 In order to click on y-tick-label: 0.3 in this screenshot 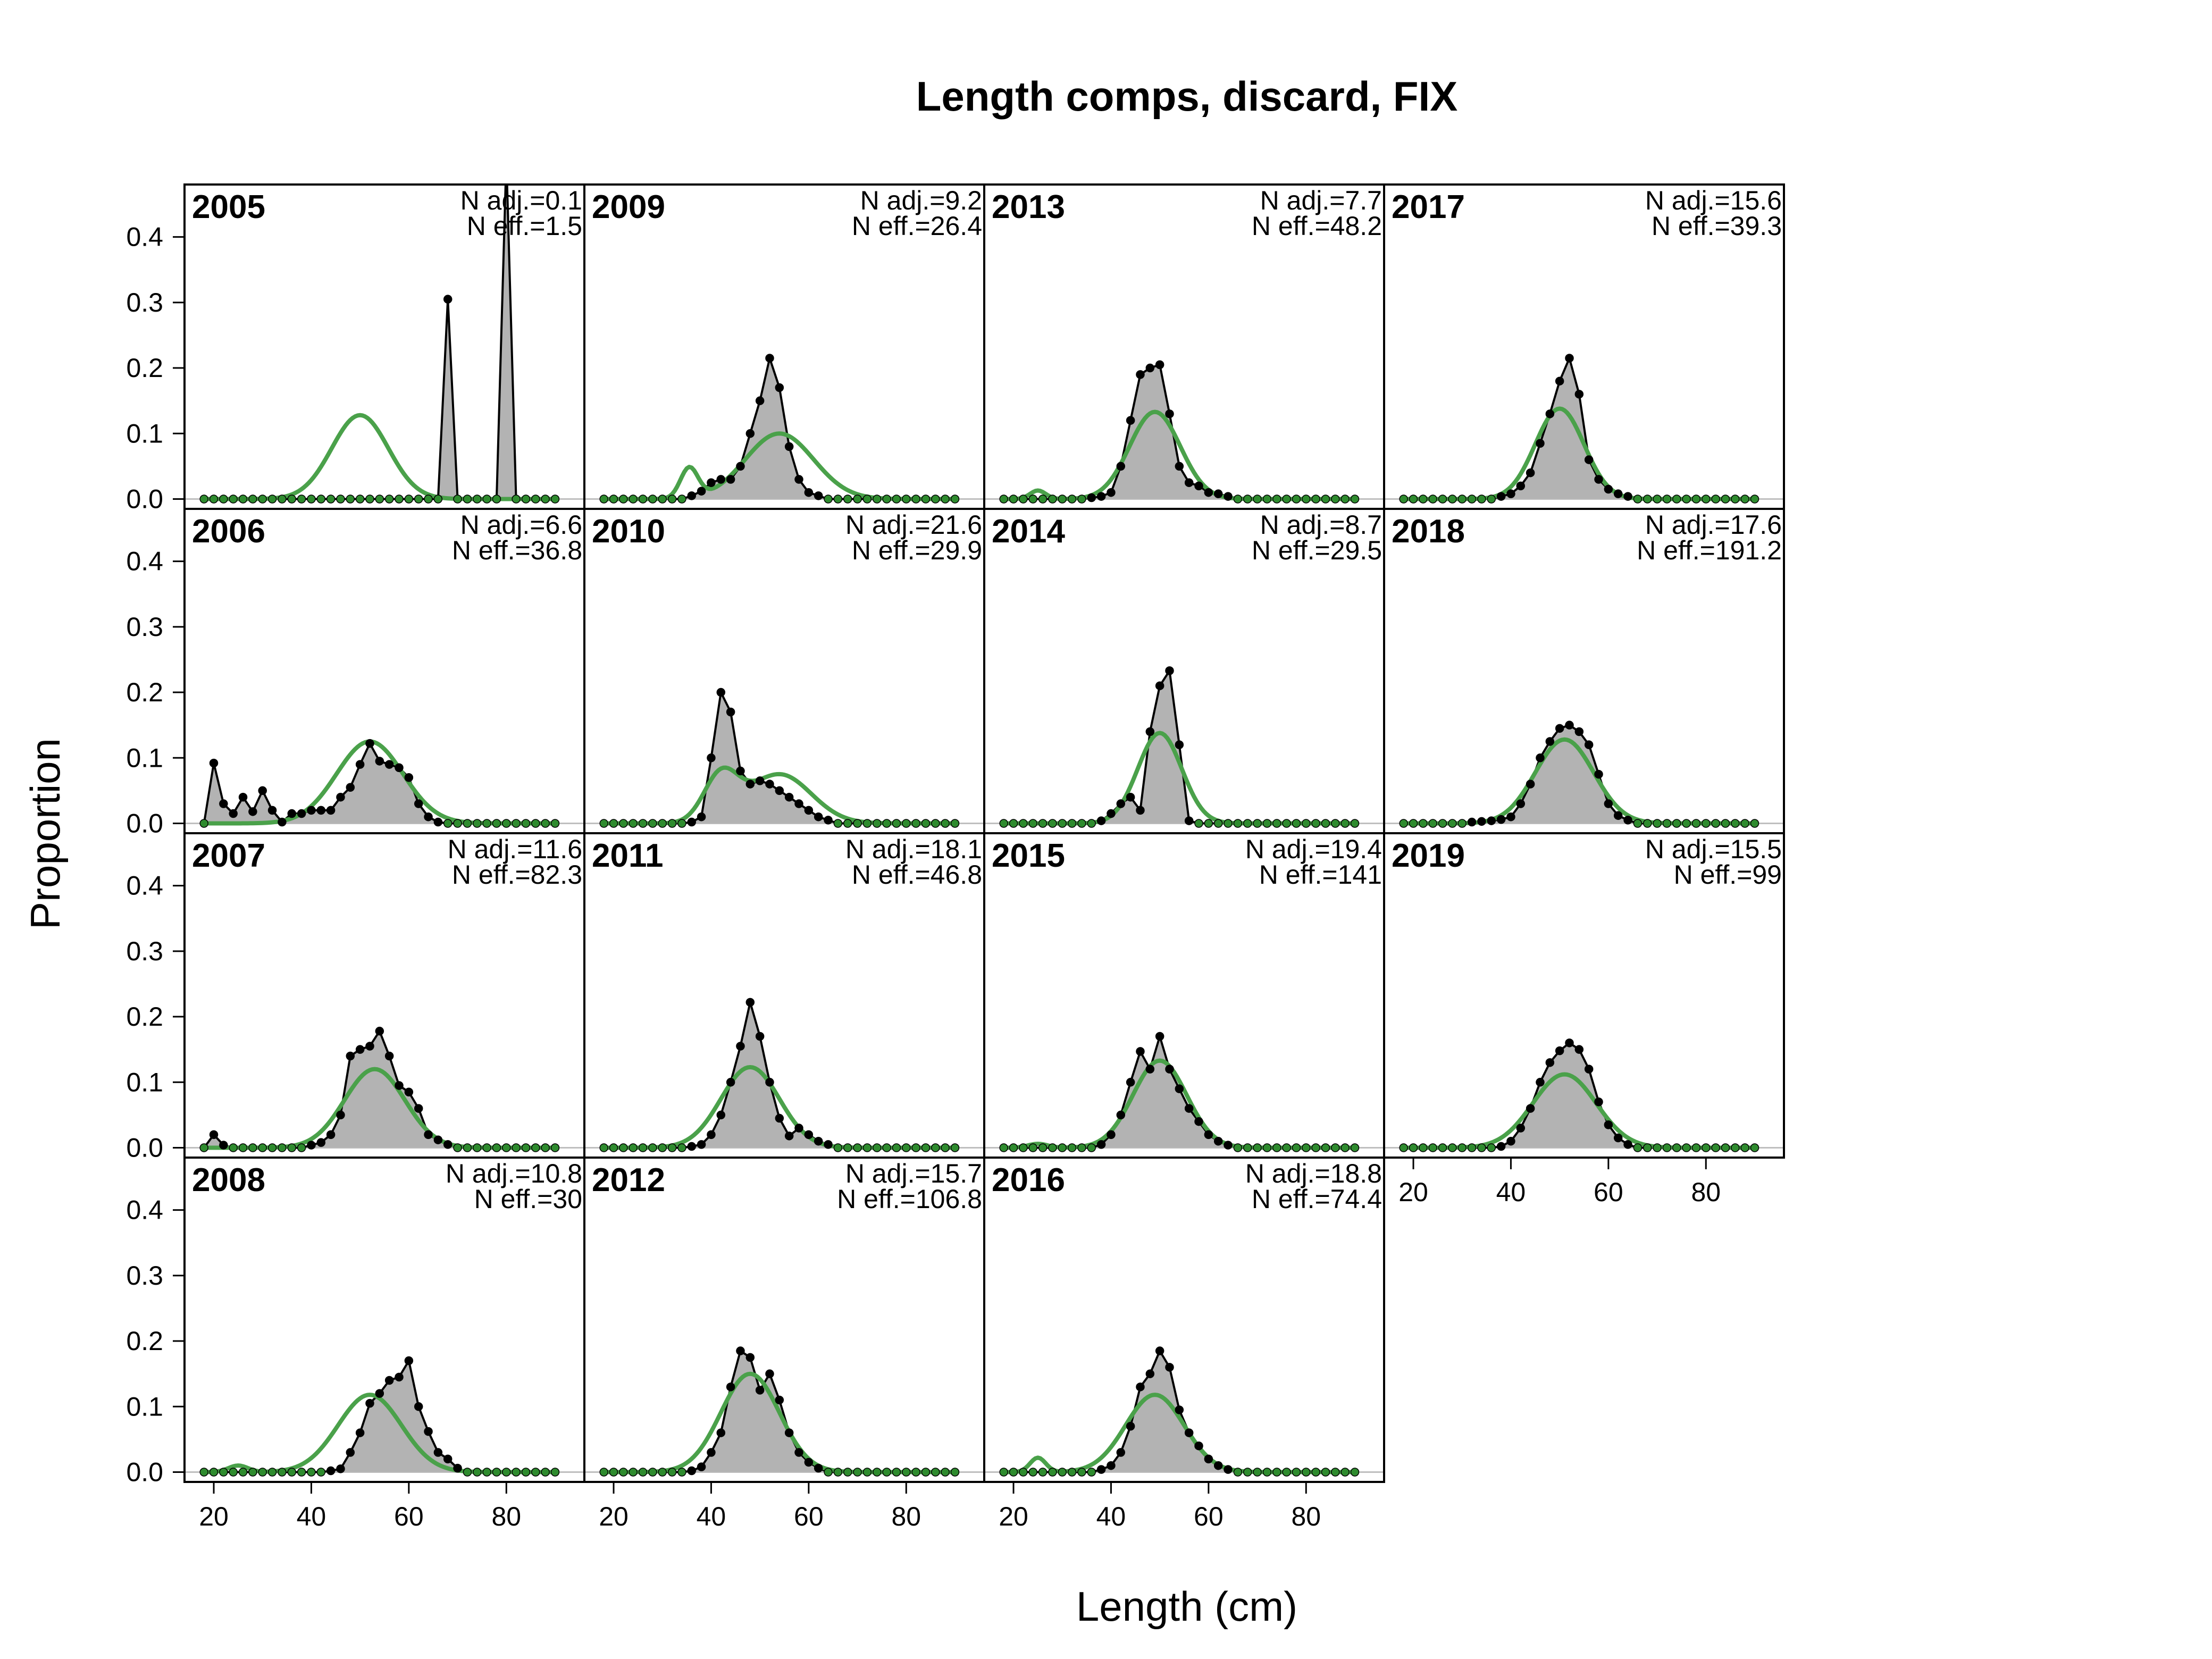, I will do `click(144, 1276)`.